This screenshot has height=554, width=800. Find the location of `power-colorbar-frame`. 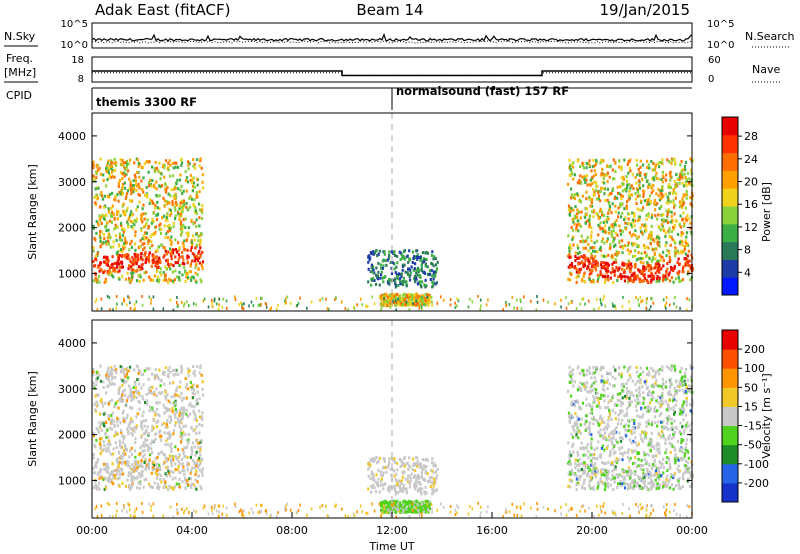

power-colorbar-frame is located at coordinates (730, 206).